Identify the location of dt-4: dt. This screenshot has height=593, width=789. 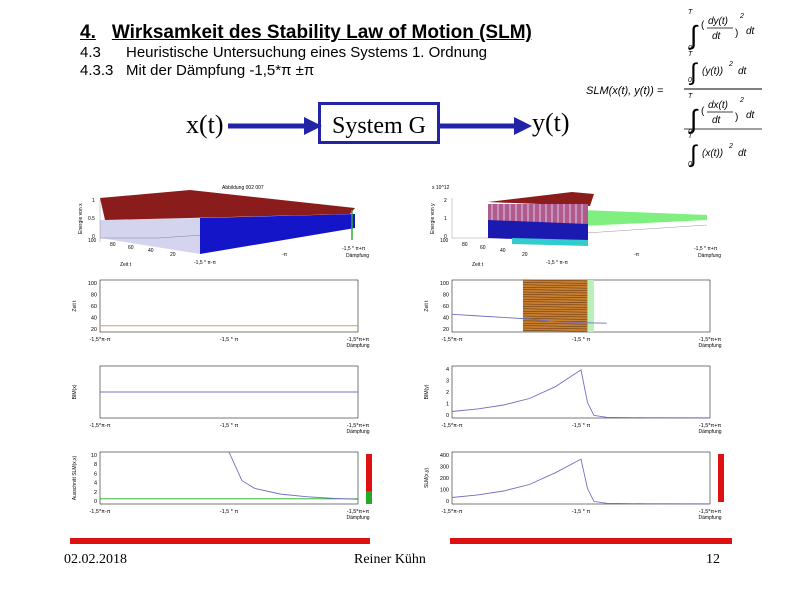
(743, 153).